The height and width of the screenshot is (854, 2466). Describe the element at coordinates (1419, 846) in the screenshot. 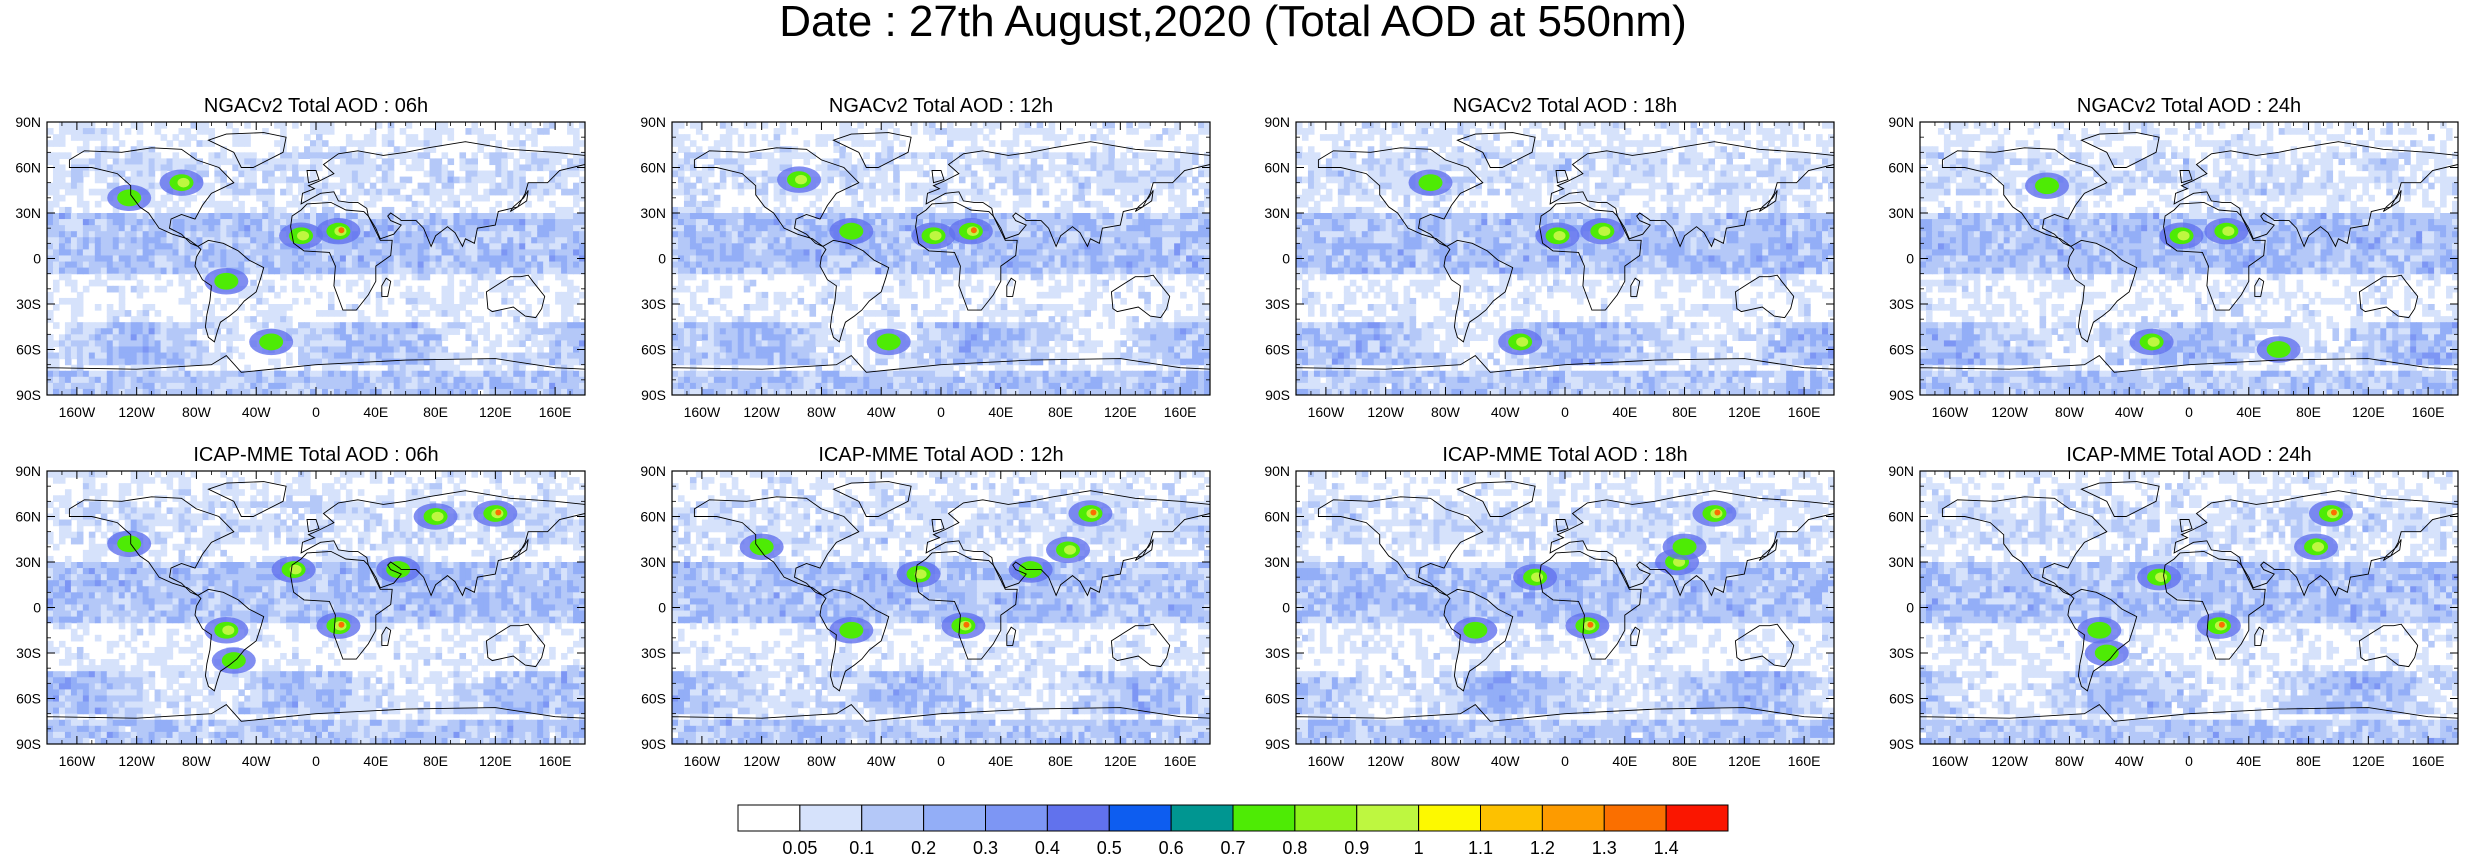

I see `colorbar-label: 1` at that location.